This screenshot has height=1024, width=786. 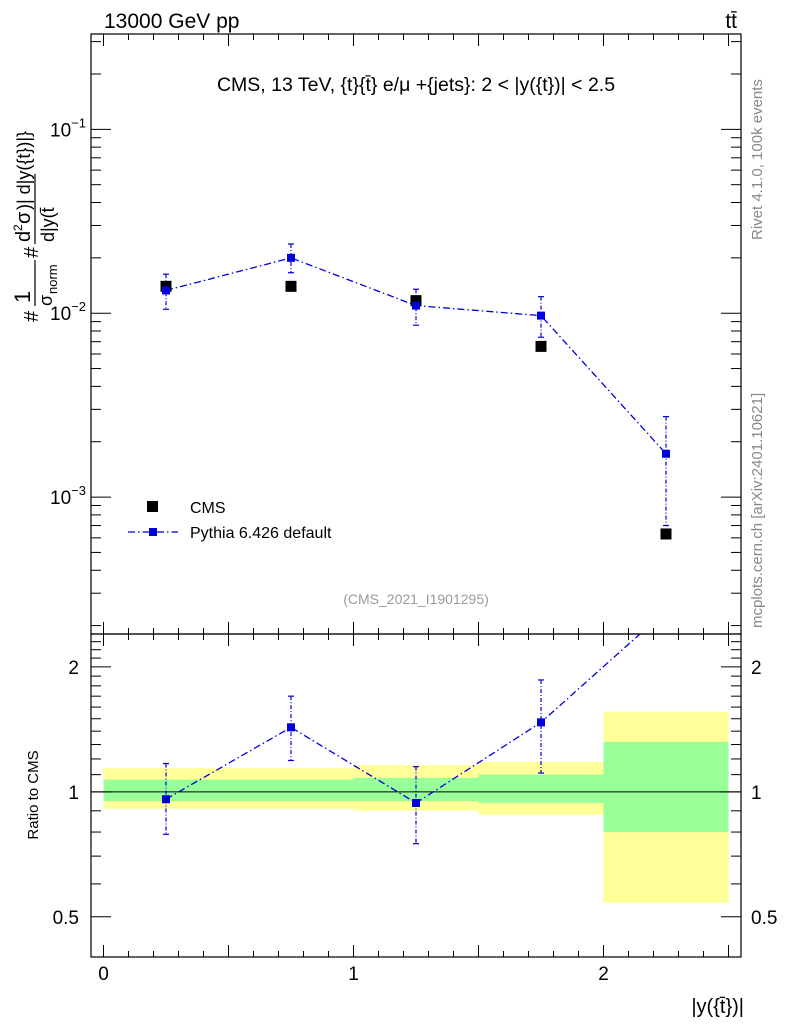 What do you see at coordinates (171, 21) in the screenshot?
I see `header-left: 13000 GeV pp` at bounding box center [171, 21].